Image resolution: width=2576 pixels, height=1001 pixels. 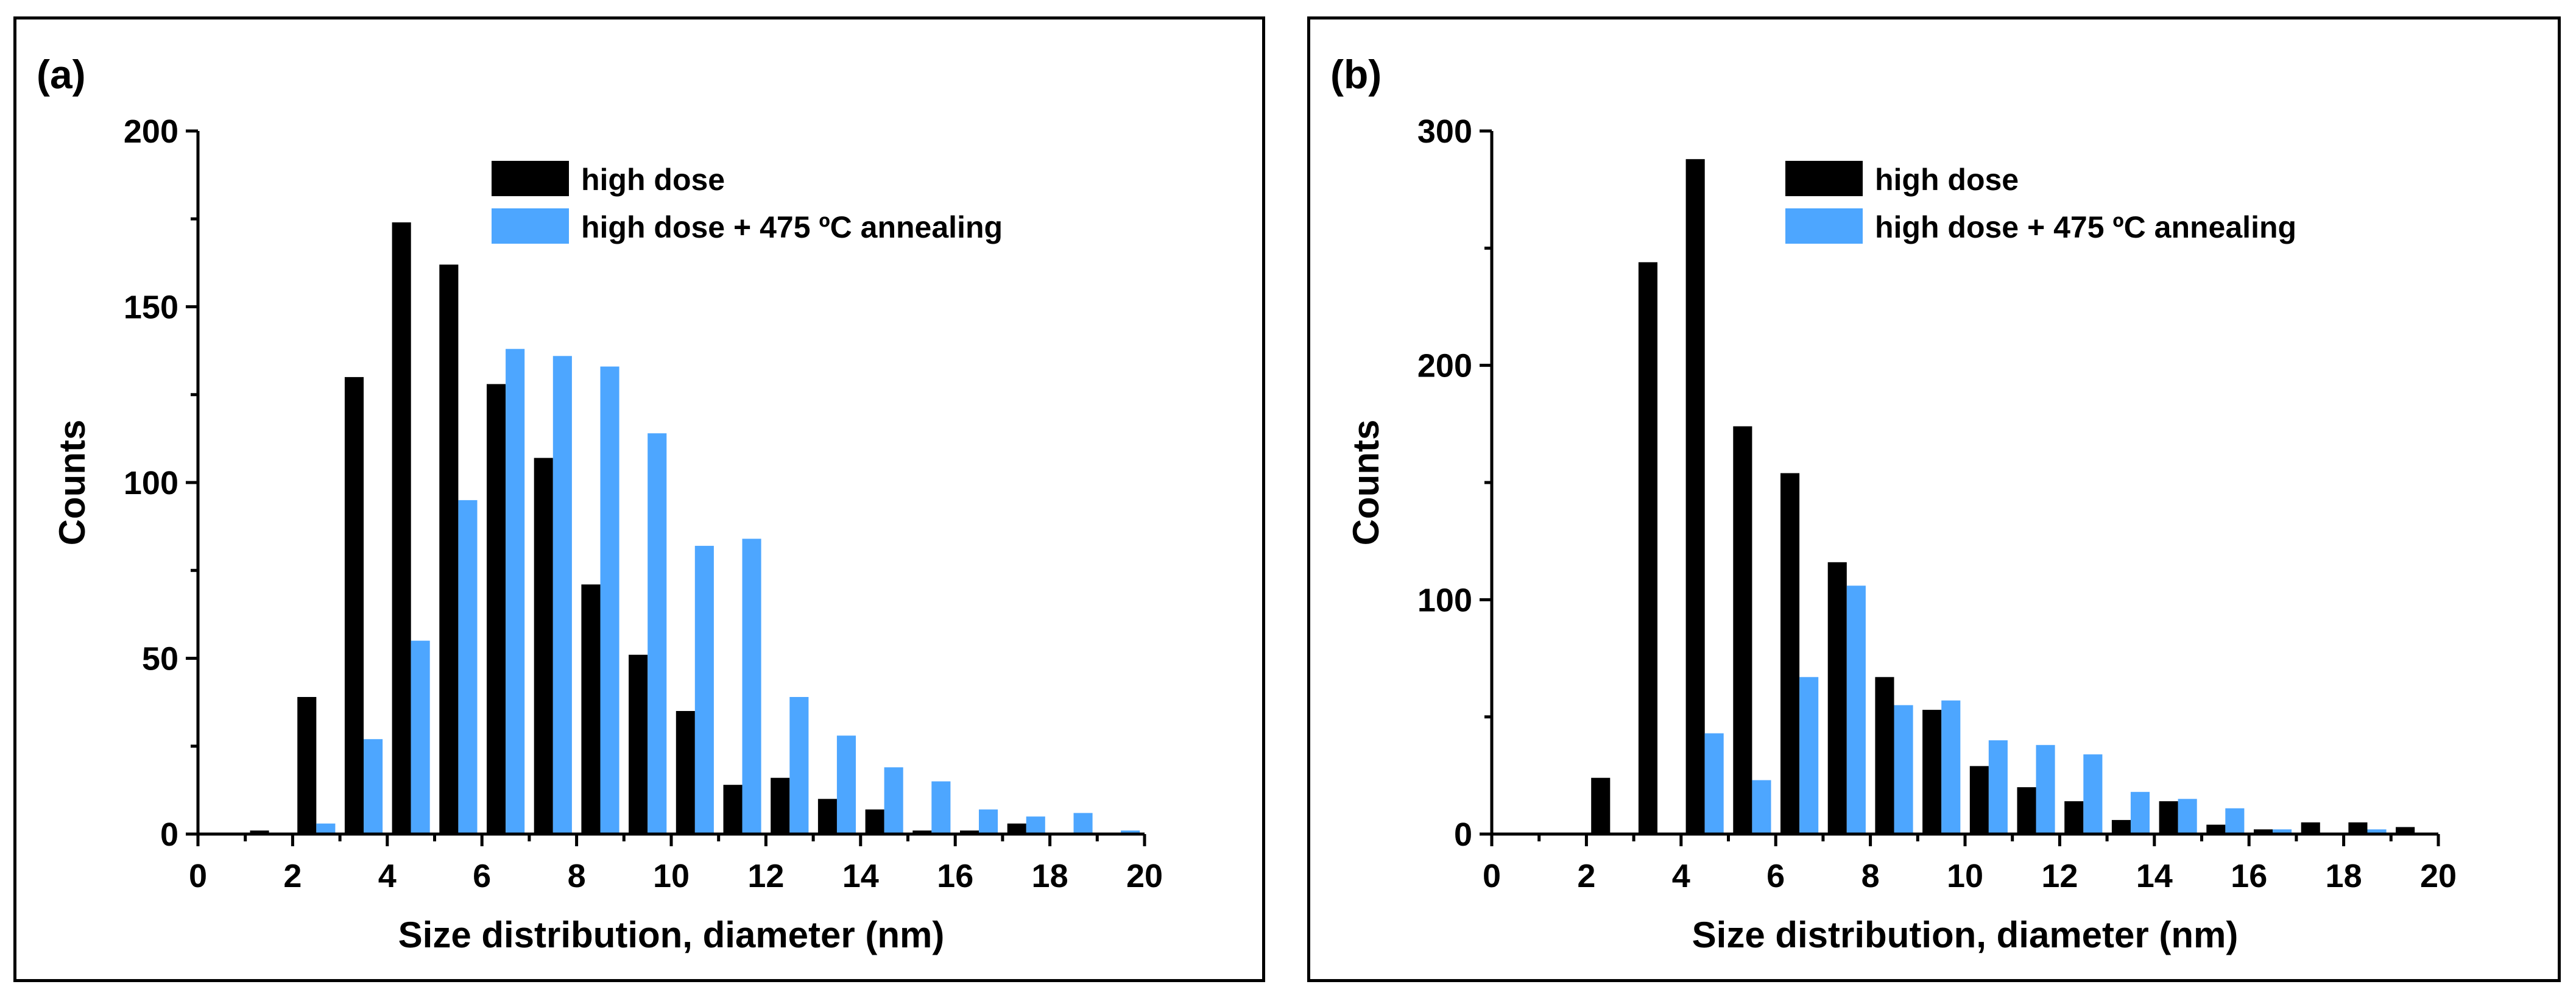 What do you see at coordinates (577, 876) in the screenshot?
I see `x-tick-label-a-8: 8` at bounding box center [577, 876].